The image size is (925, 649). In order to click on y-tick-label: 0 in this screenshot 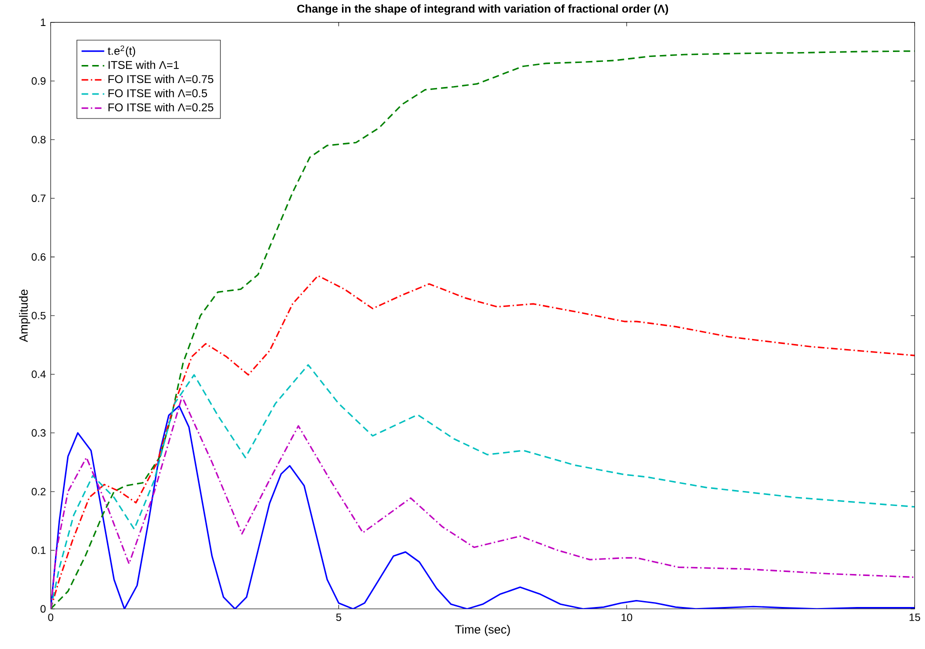, I will do `click(43, 609)`.